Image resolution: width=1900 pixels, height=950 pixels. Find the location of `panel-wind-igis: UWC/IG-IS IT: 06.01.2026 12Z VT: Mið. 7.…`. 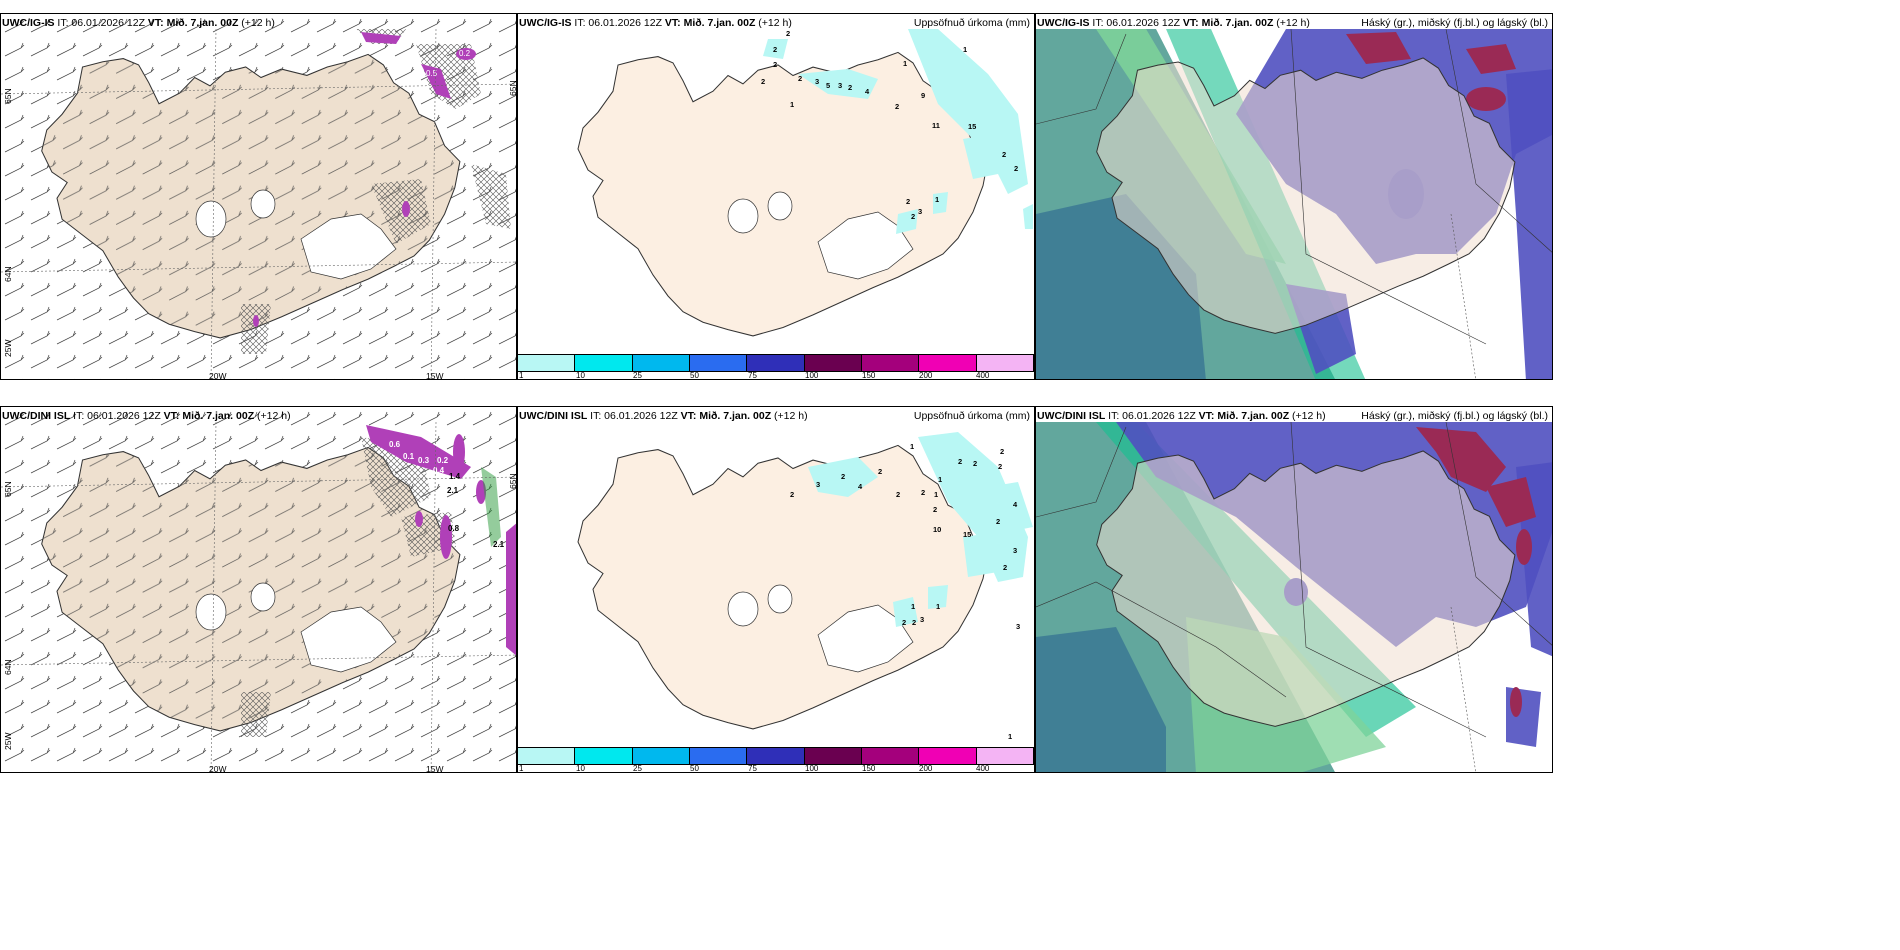

panel-wind-igis: UWC/IG-IS IT: 06.01.2026 12Z VT: Mið. 7.… is located at coordinates (258, 196).